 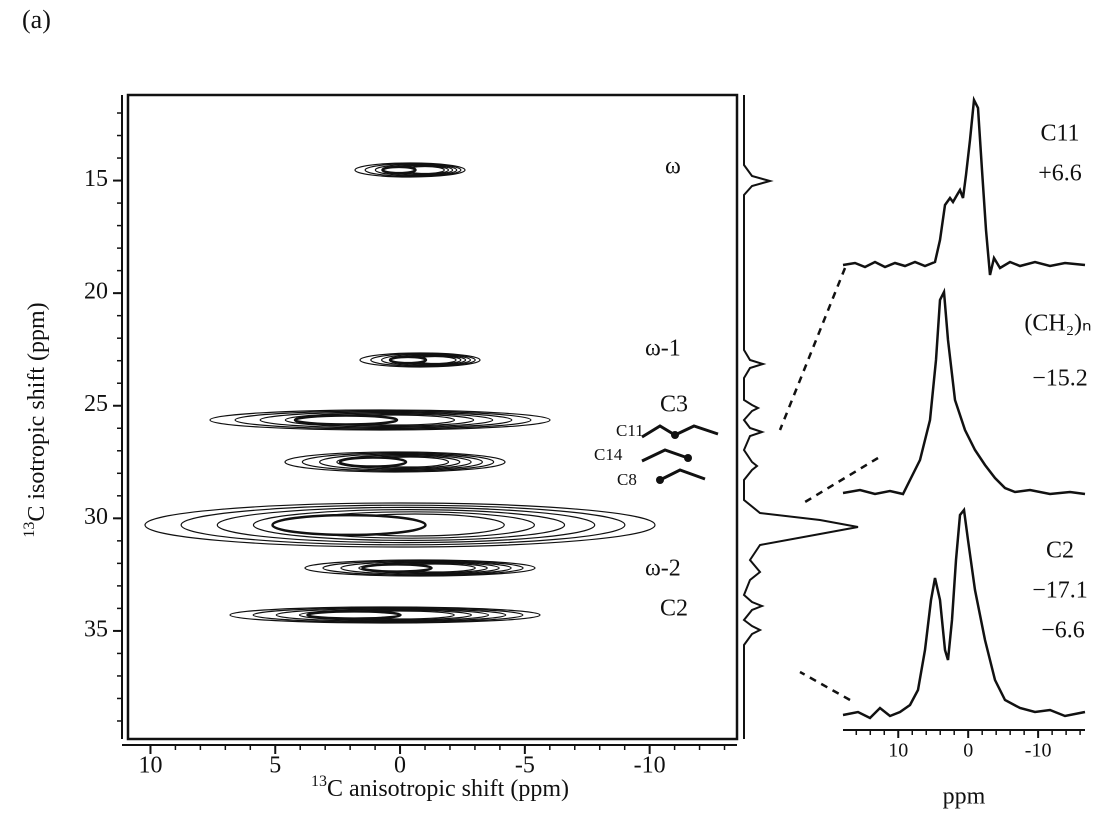 What do you see at coordinates (275, 766) in the screenshot?
I see `x-tick-label: 5` at bounding box center [275, 766].